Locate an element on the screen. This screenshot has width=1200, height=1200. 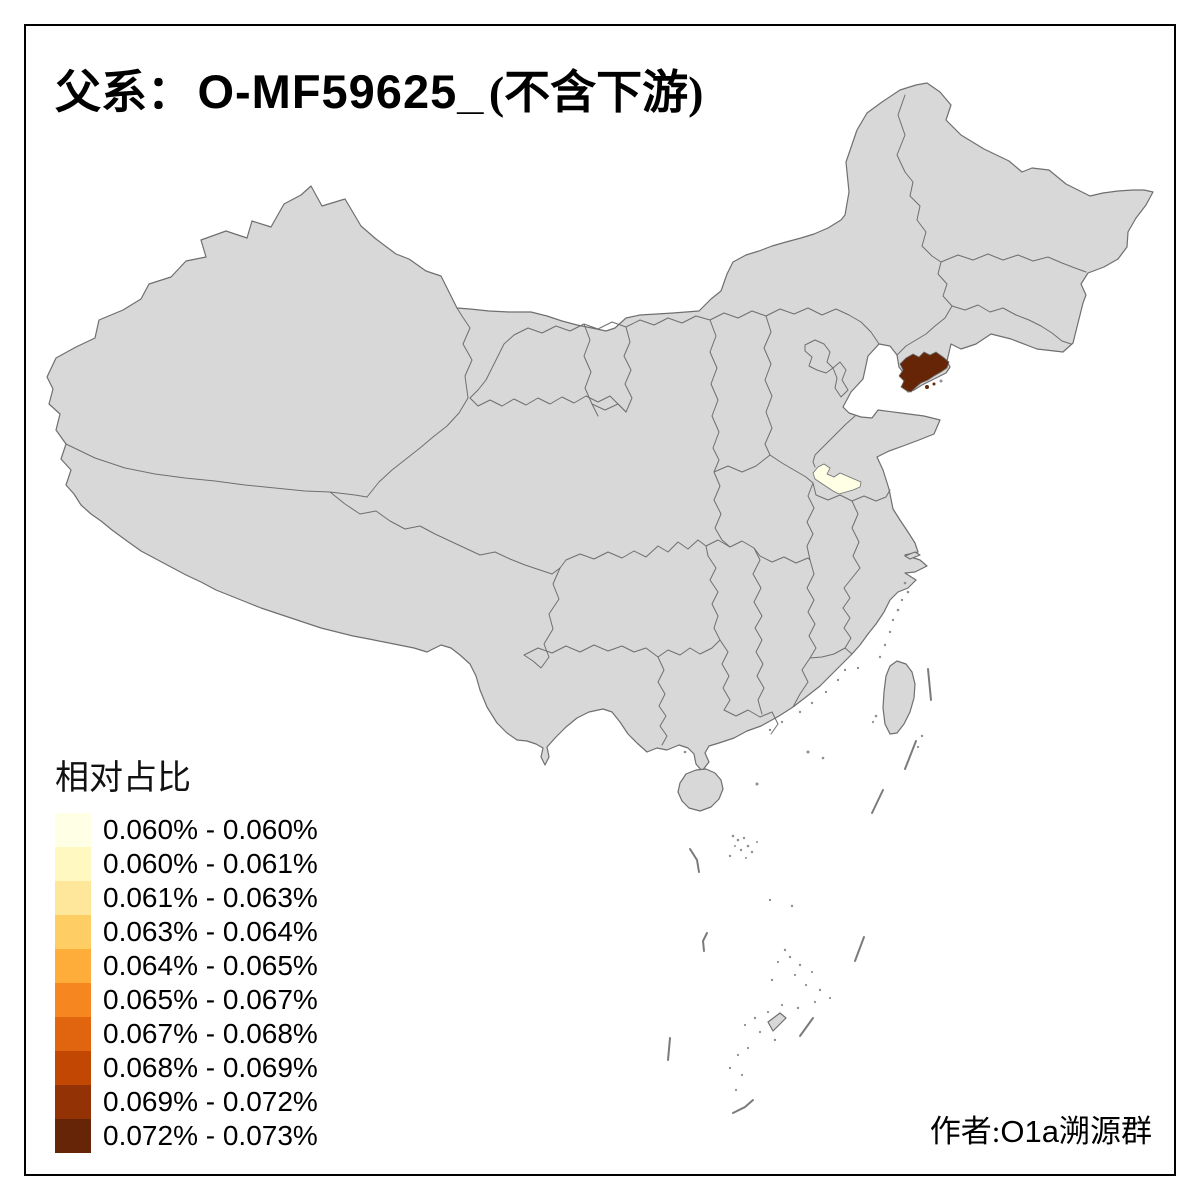
legend-item: 0.061% - 0.063% is located at coordinates (186, 898).